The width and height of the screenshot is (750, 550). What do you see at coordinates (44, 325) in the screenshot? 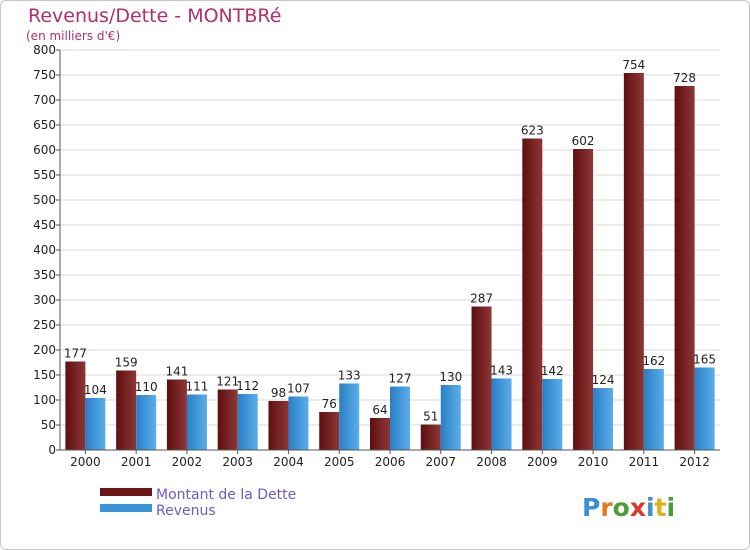
I see `y-tick-label: 250` at bounding box center [44, 325].